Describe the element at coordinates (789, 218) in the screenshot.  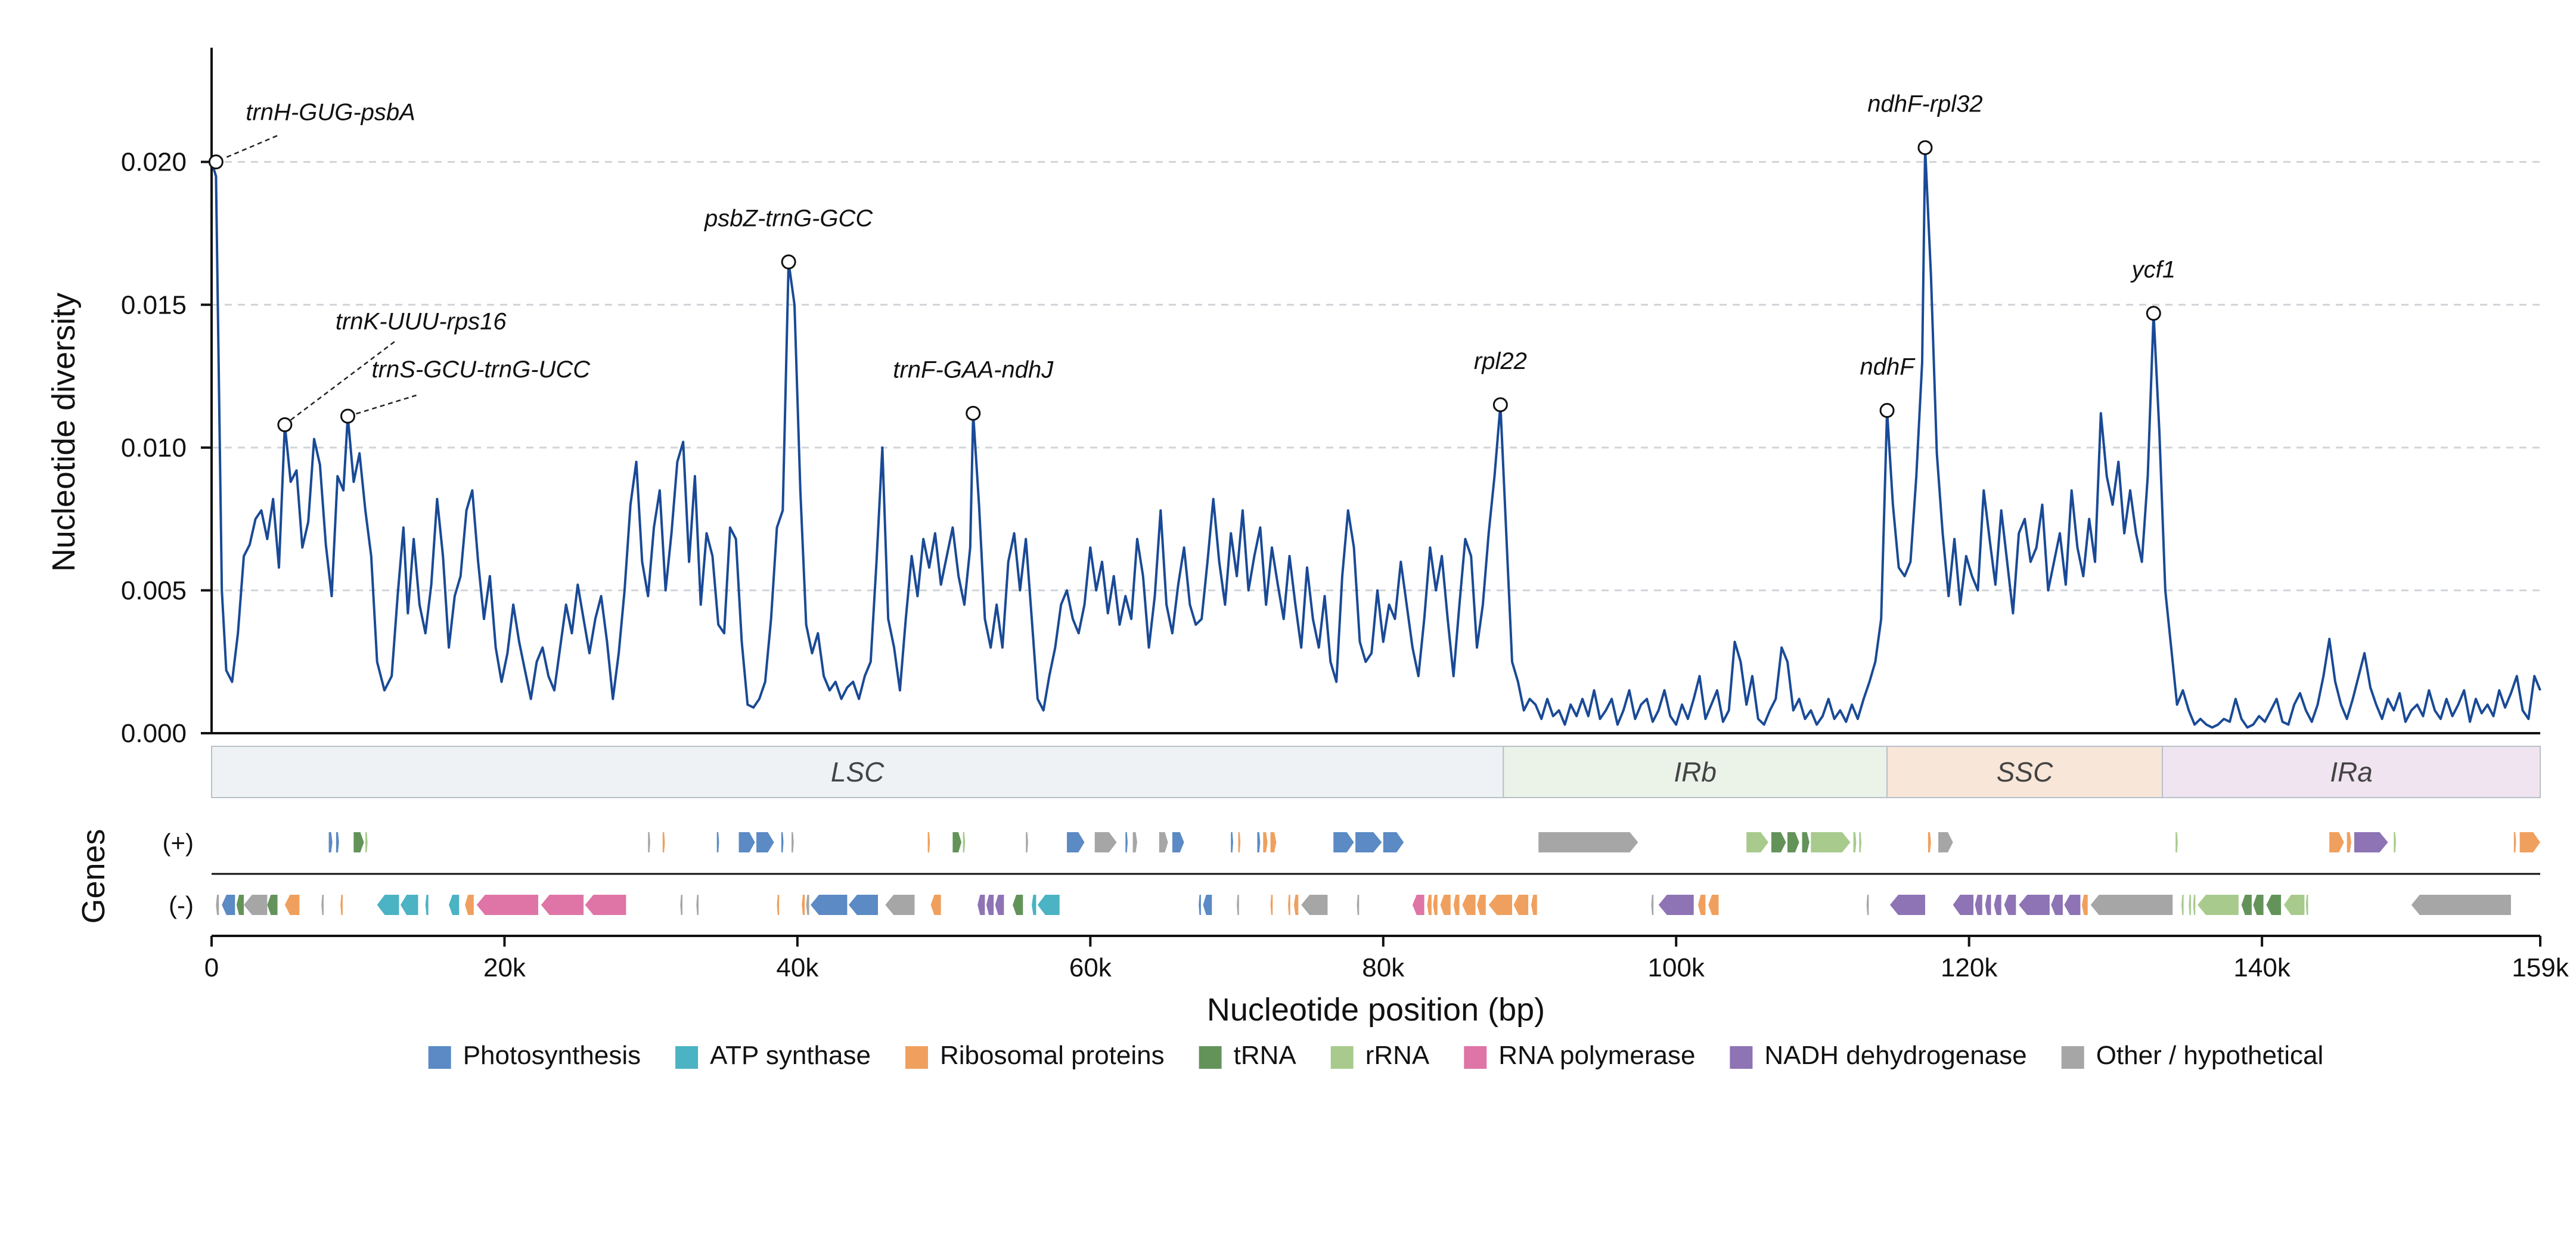
I see `annotation-label: psbZ-trnG-GCC` at that location.